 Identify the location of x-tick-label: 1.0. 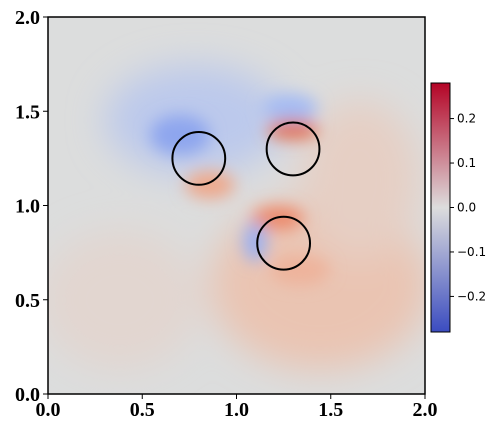
(236, 410).